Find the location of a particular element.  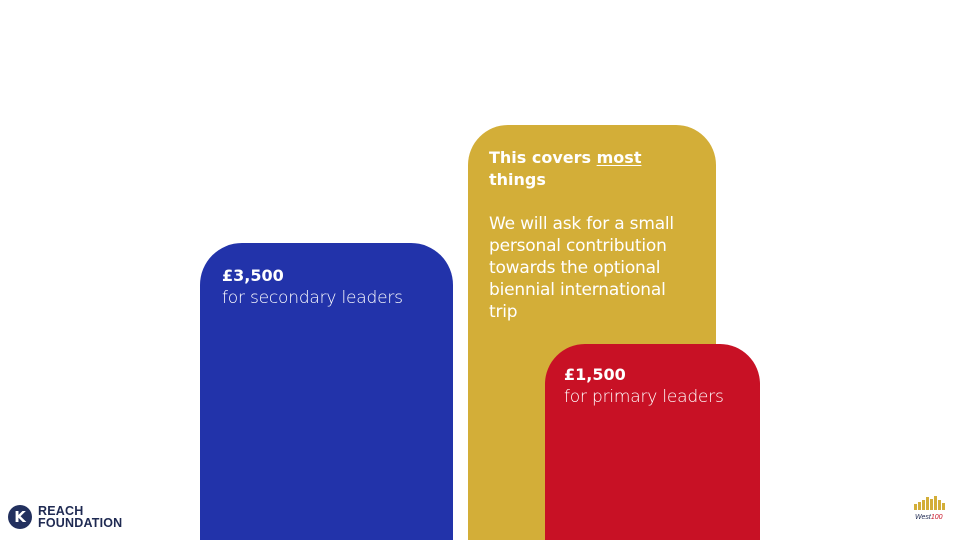

reach-logo-line2: FOUNDATION is located at coordinates (80, 523).